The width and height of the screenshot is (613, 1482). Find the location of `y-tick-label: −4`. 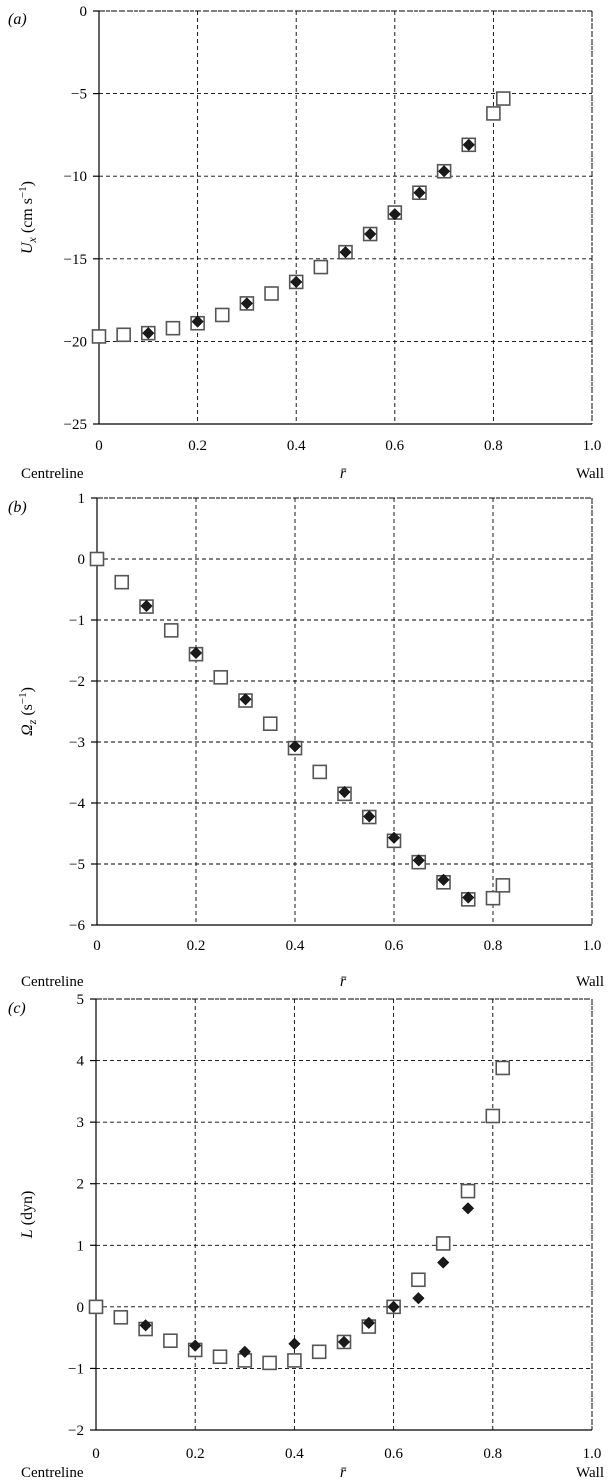

y-tick-label: −4 is located at coordinates (77, 804).